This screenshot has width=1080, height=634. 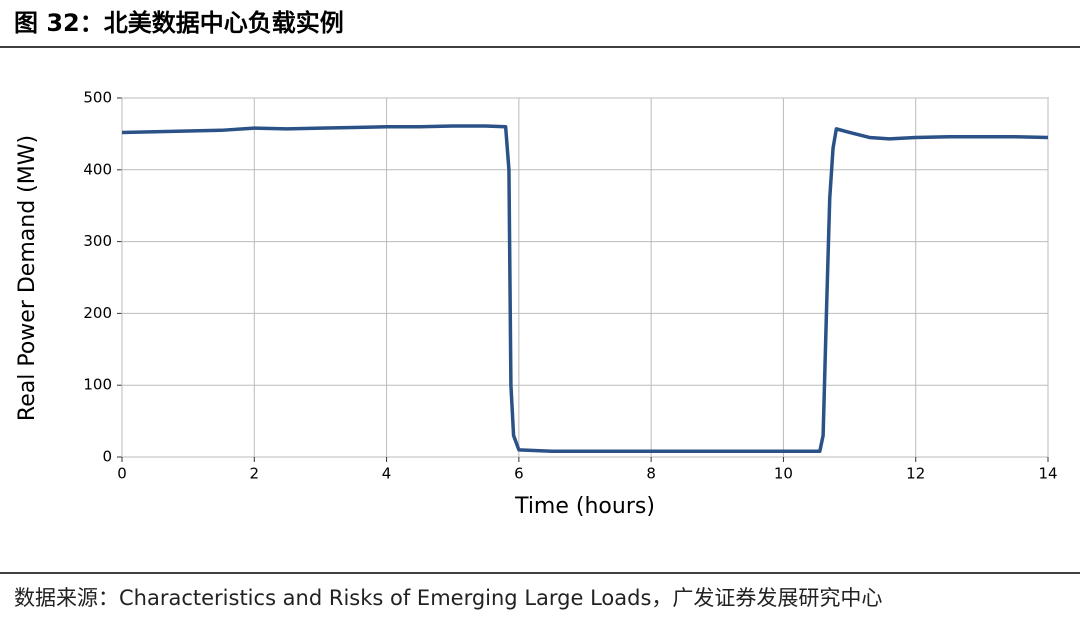 What do you see at coordinates (584, 506) in the screenshot?
I see `x-axis-label: Time (hours)` at bounding box center [584, 506].